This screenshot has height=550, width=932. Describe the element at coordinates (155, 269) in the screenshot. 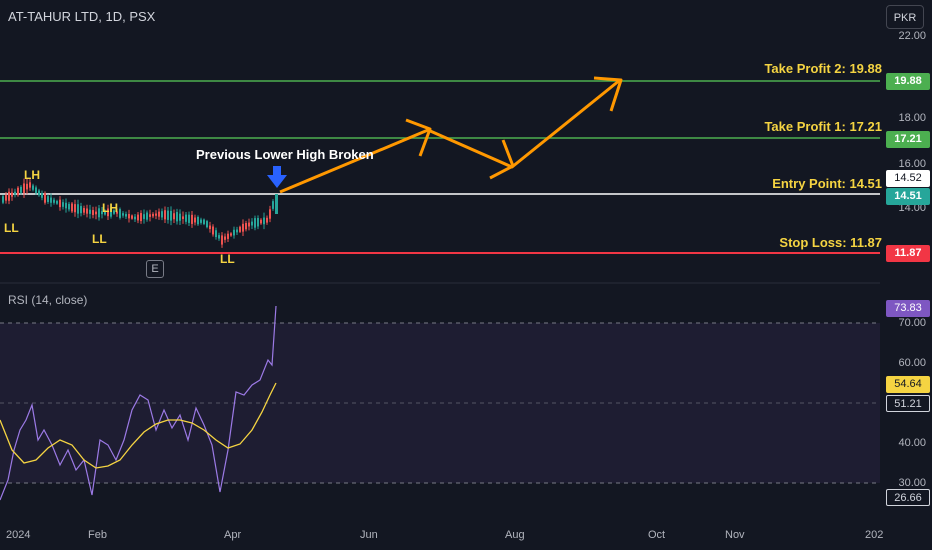

I see `earnings-marker: E` at that location.